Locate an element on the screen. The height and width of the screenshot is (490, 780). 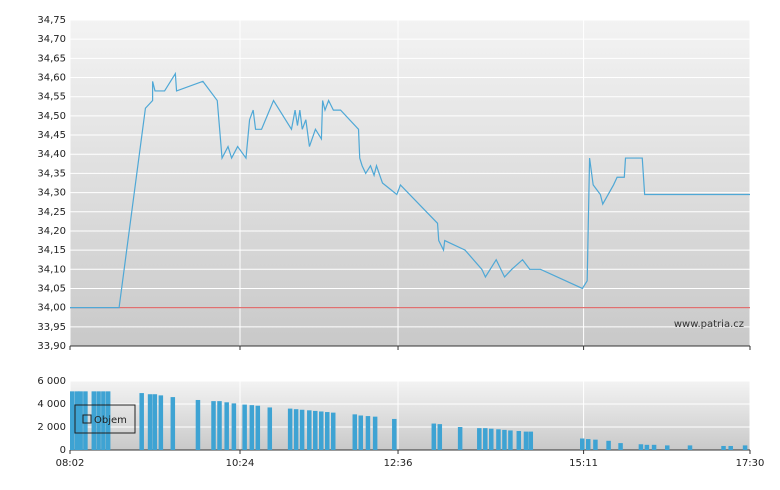
y-tick-label: 34,70 is located at coordinates (51, 39).